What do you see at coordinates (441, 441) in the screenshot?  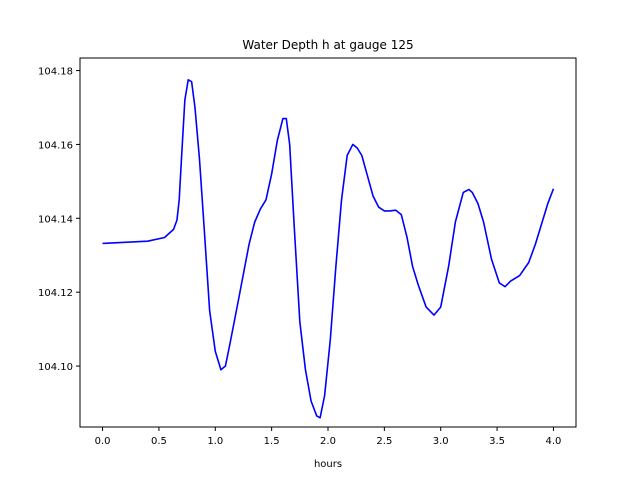 I see `x-tick-label: 3.0` at bounding box center [441, 441].